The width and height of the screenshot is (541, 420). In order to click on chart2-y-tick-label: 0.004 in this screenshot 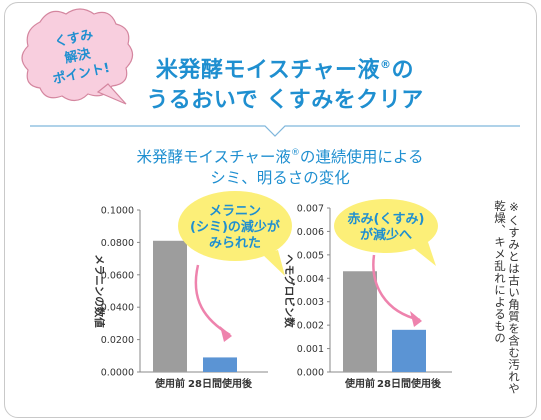, I will do `click(310, 279)`.